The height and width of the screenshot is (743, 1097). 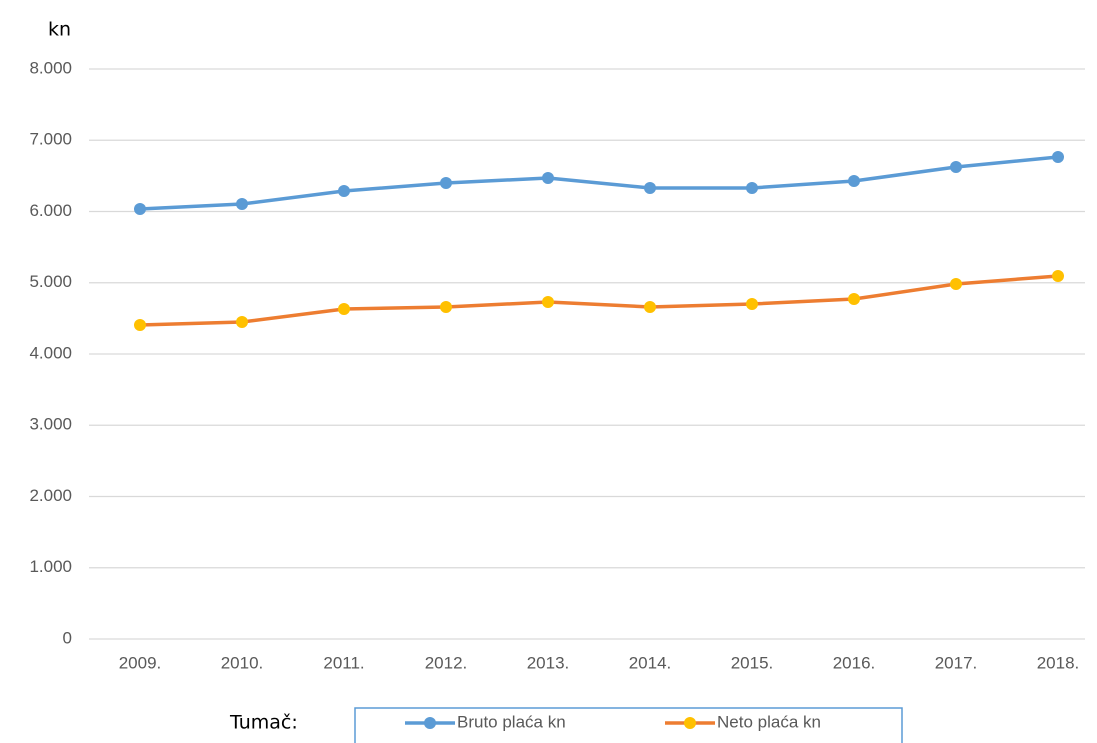 What do you see at coordinates (50, 210) in the screenshot?
I see `y-tick-label: 6.000` at bounding box center [50, 210].